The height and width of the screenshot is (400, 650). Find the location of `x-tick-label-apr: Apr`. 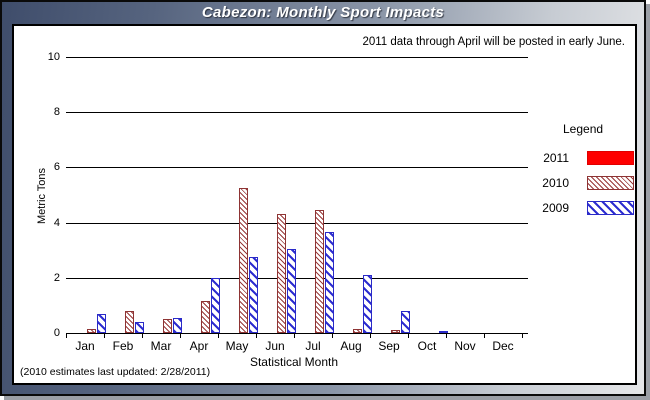

x-tick-label-apr: Apr is located at coordinates (199, 346).